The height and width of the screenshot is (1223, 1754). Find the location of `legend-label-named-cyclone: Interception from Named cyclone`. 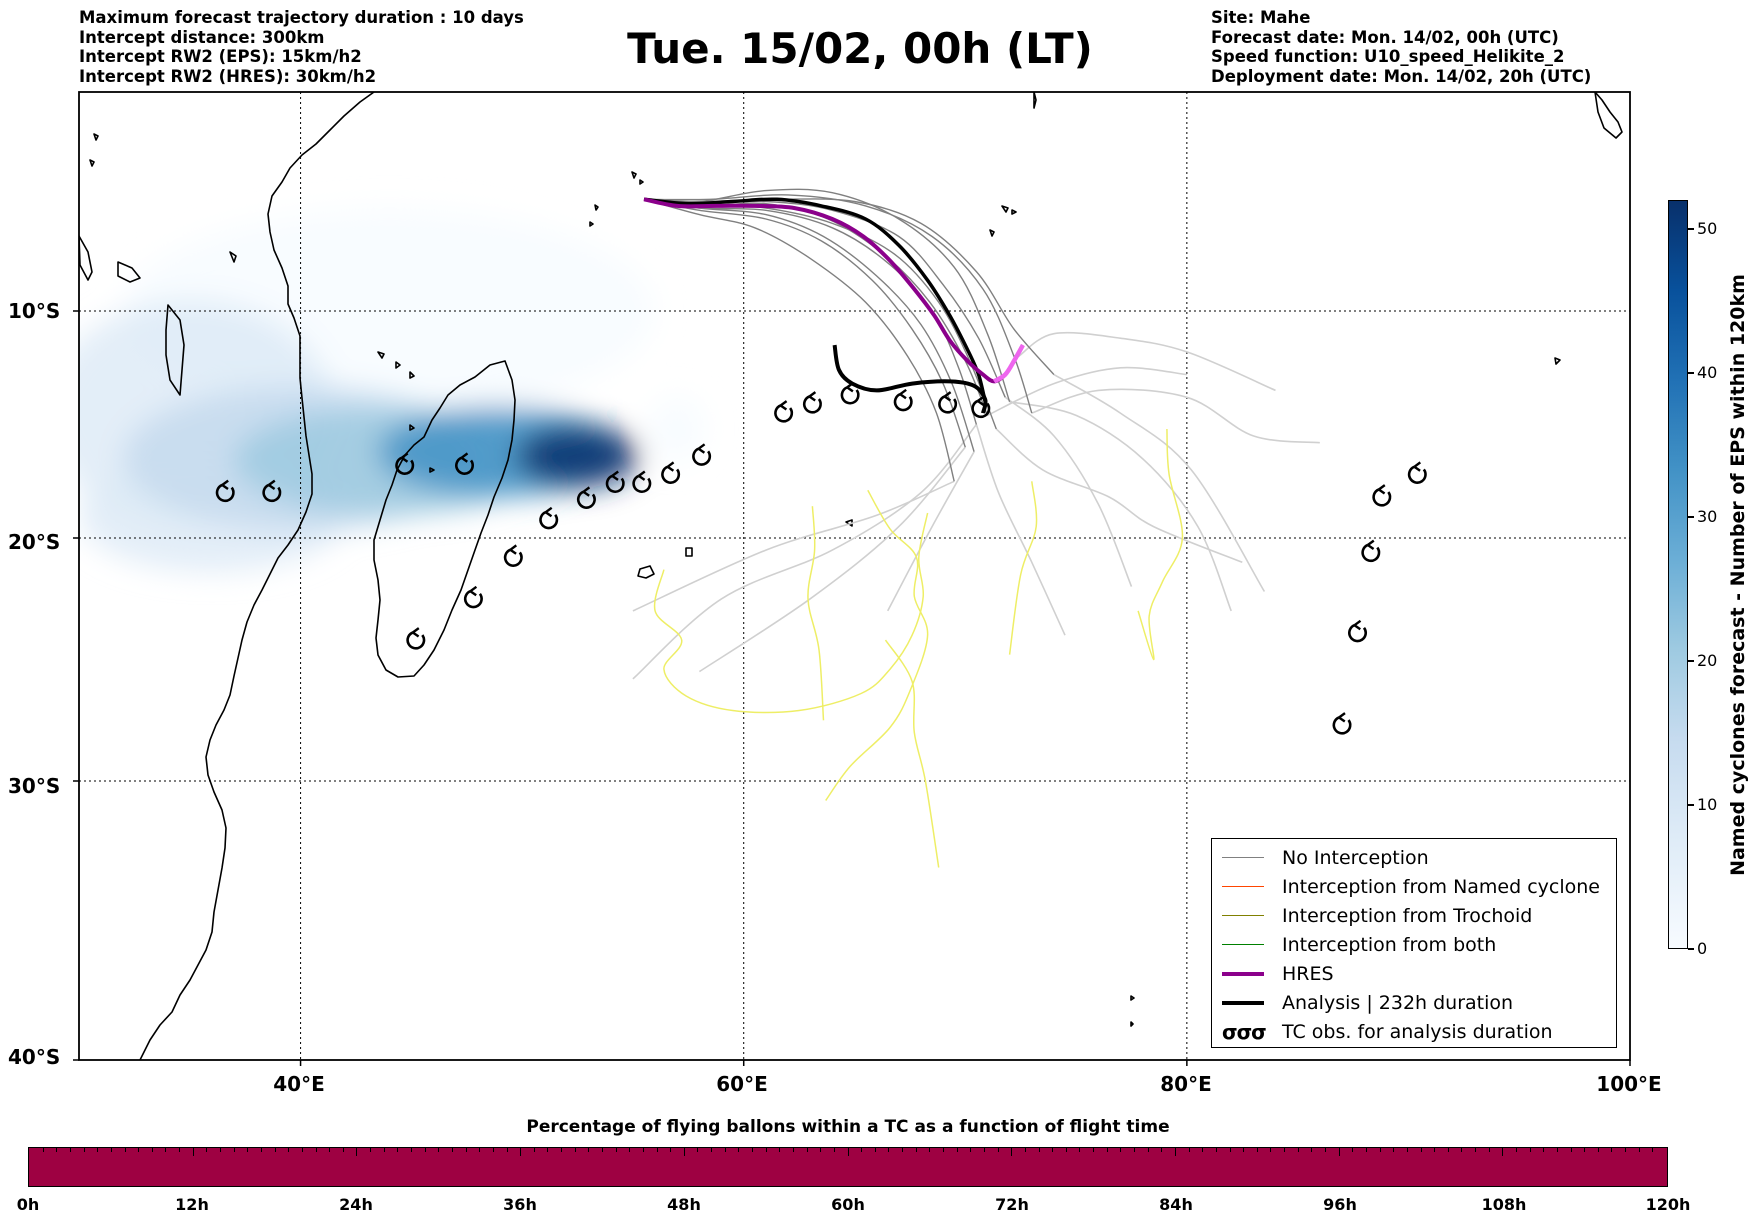

legend-label-named-cyclone: Interception from Named cyclone is located at coordinates (1441, 886).